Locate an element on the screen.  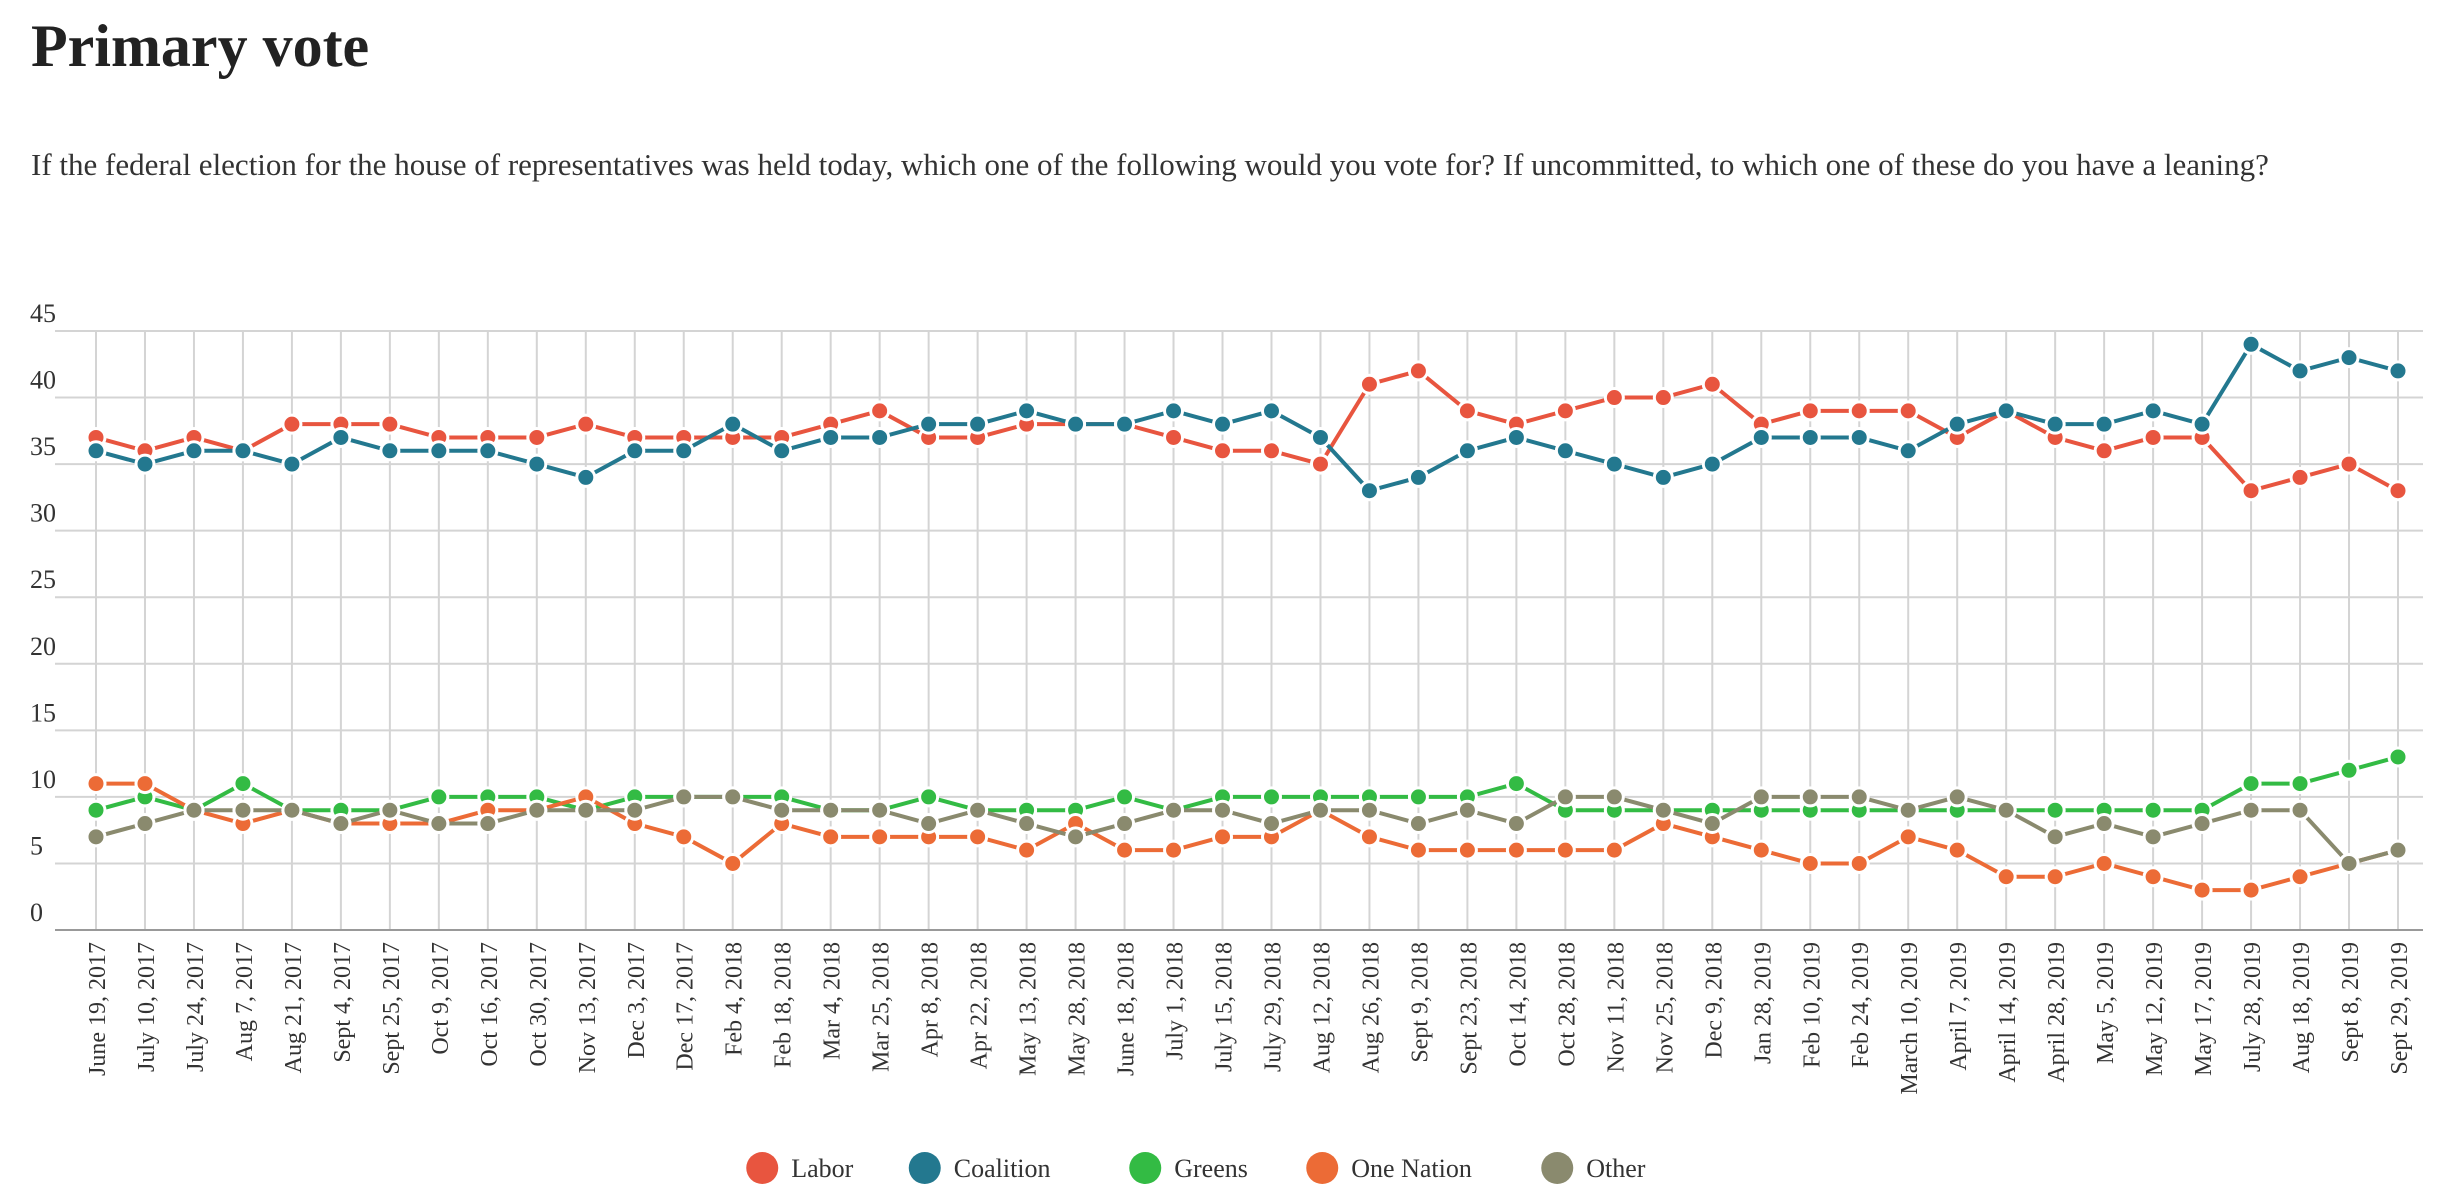
x-tick-label: Nov 25, 2018 is located at coordinates (1665, 1007).